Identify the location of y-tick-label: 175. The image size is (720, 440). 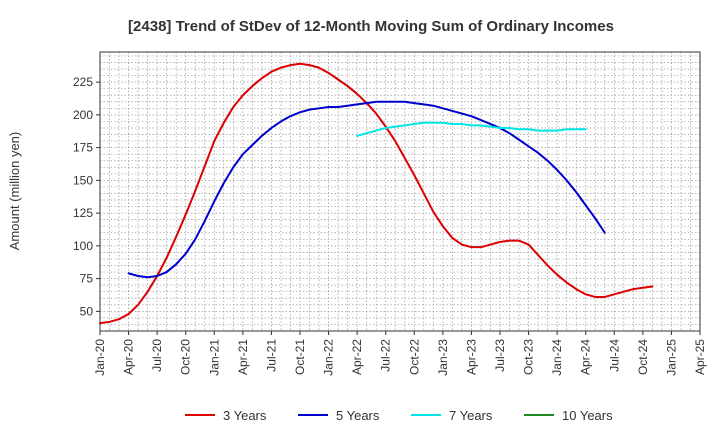
(83, 148).